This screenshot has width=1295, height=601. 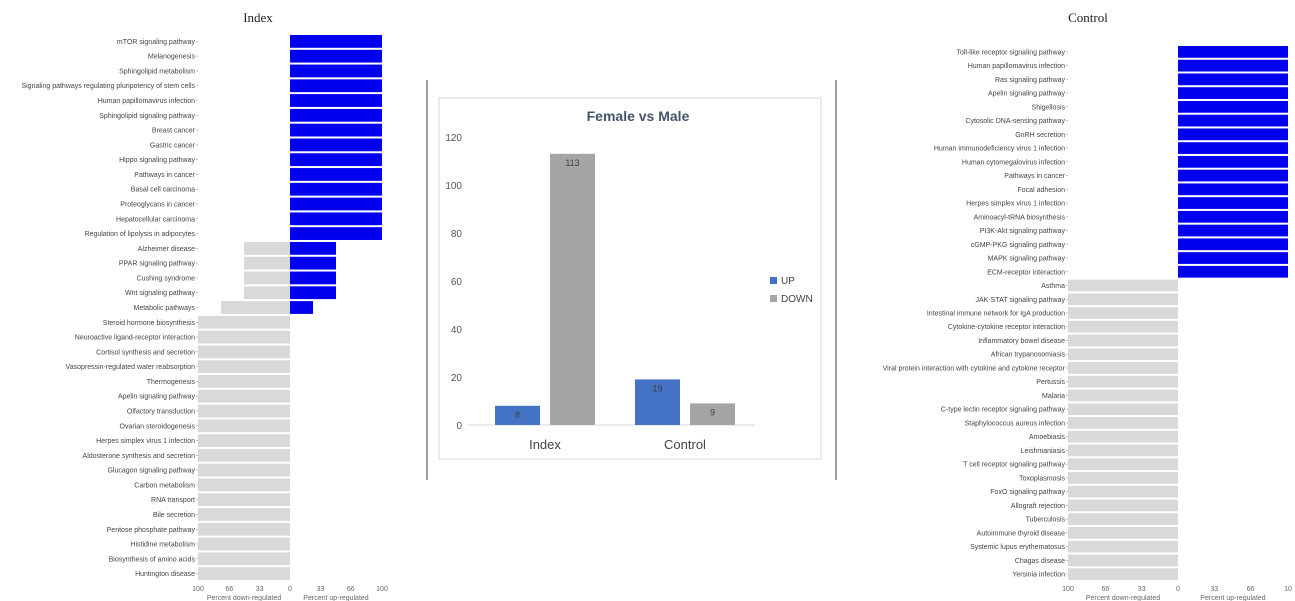 I want to click on pathway-label: Huntington disease, so click(x=165, y=574).